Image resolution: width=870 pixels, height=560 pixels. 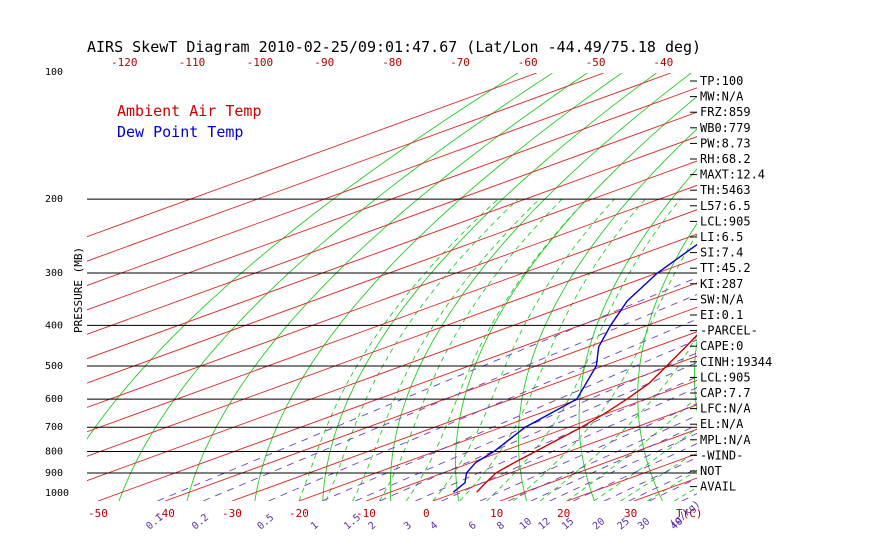 What do you see at coordinates (496, 513) in the screenshot?
I see `bottom-temp-tick-label: 10` at bounding box center [496, 513].